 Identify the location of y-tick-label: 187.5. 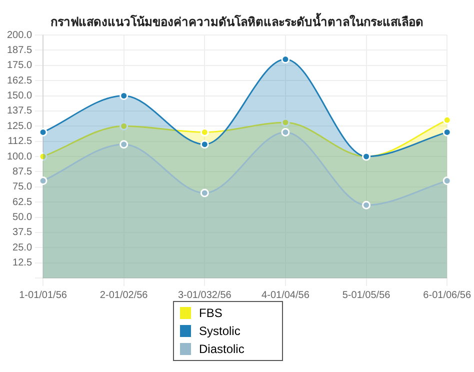
(19, 50).